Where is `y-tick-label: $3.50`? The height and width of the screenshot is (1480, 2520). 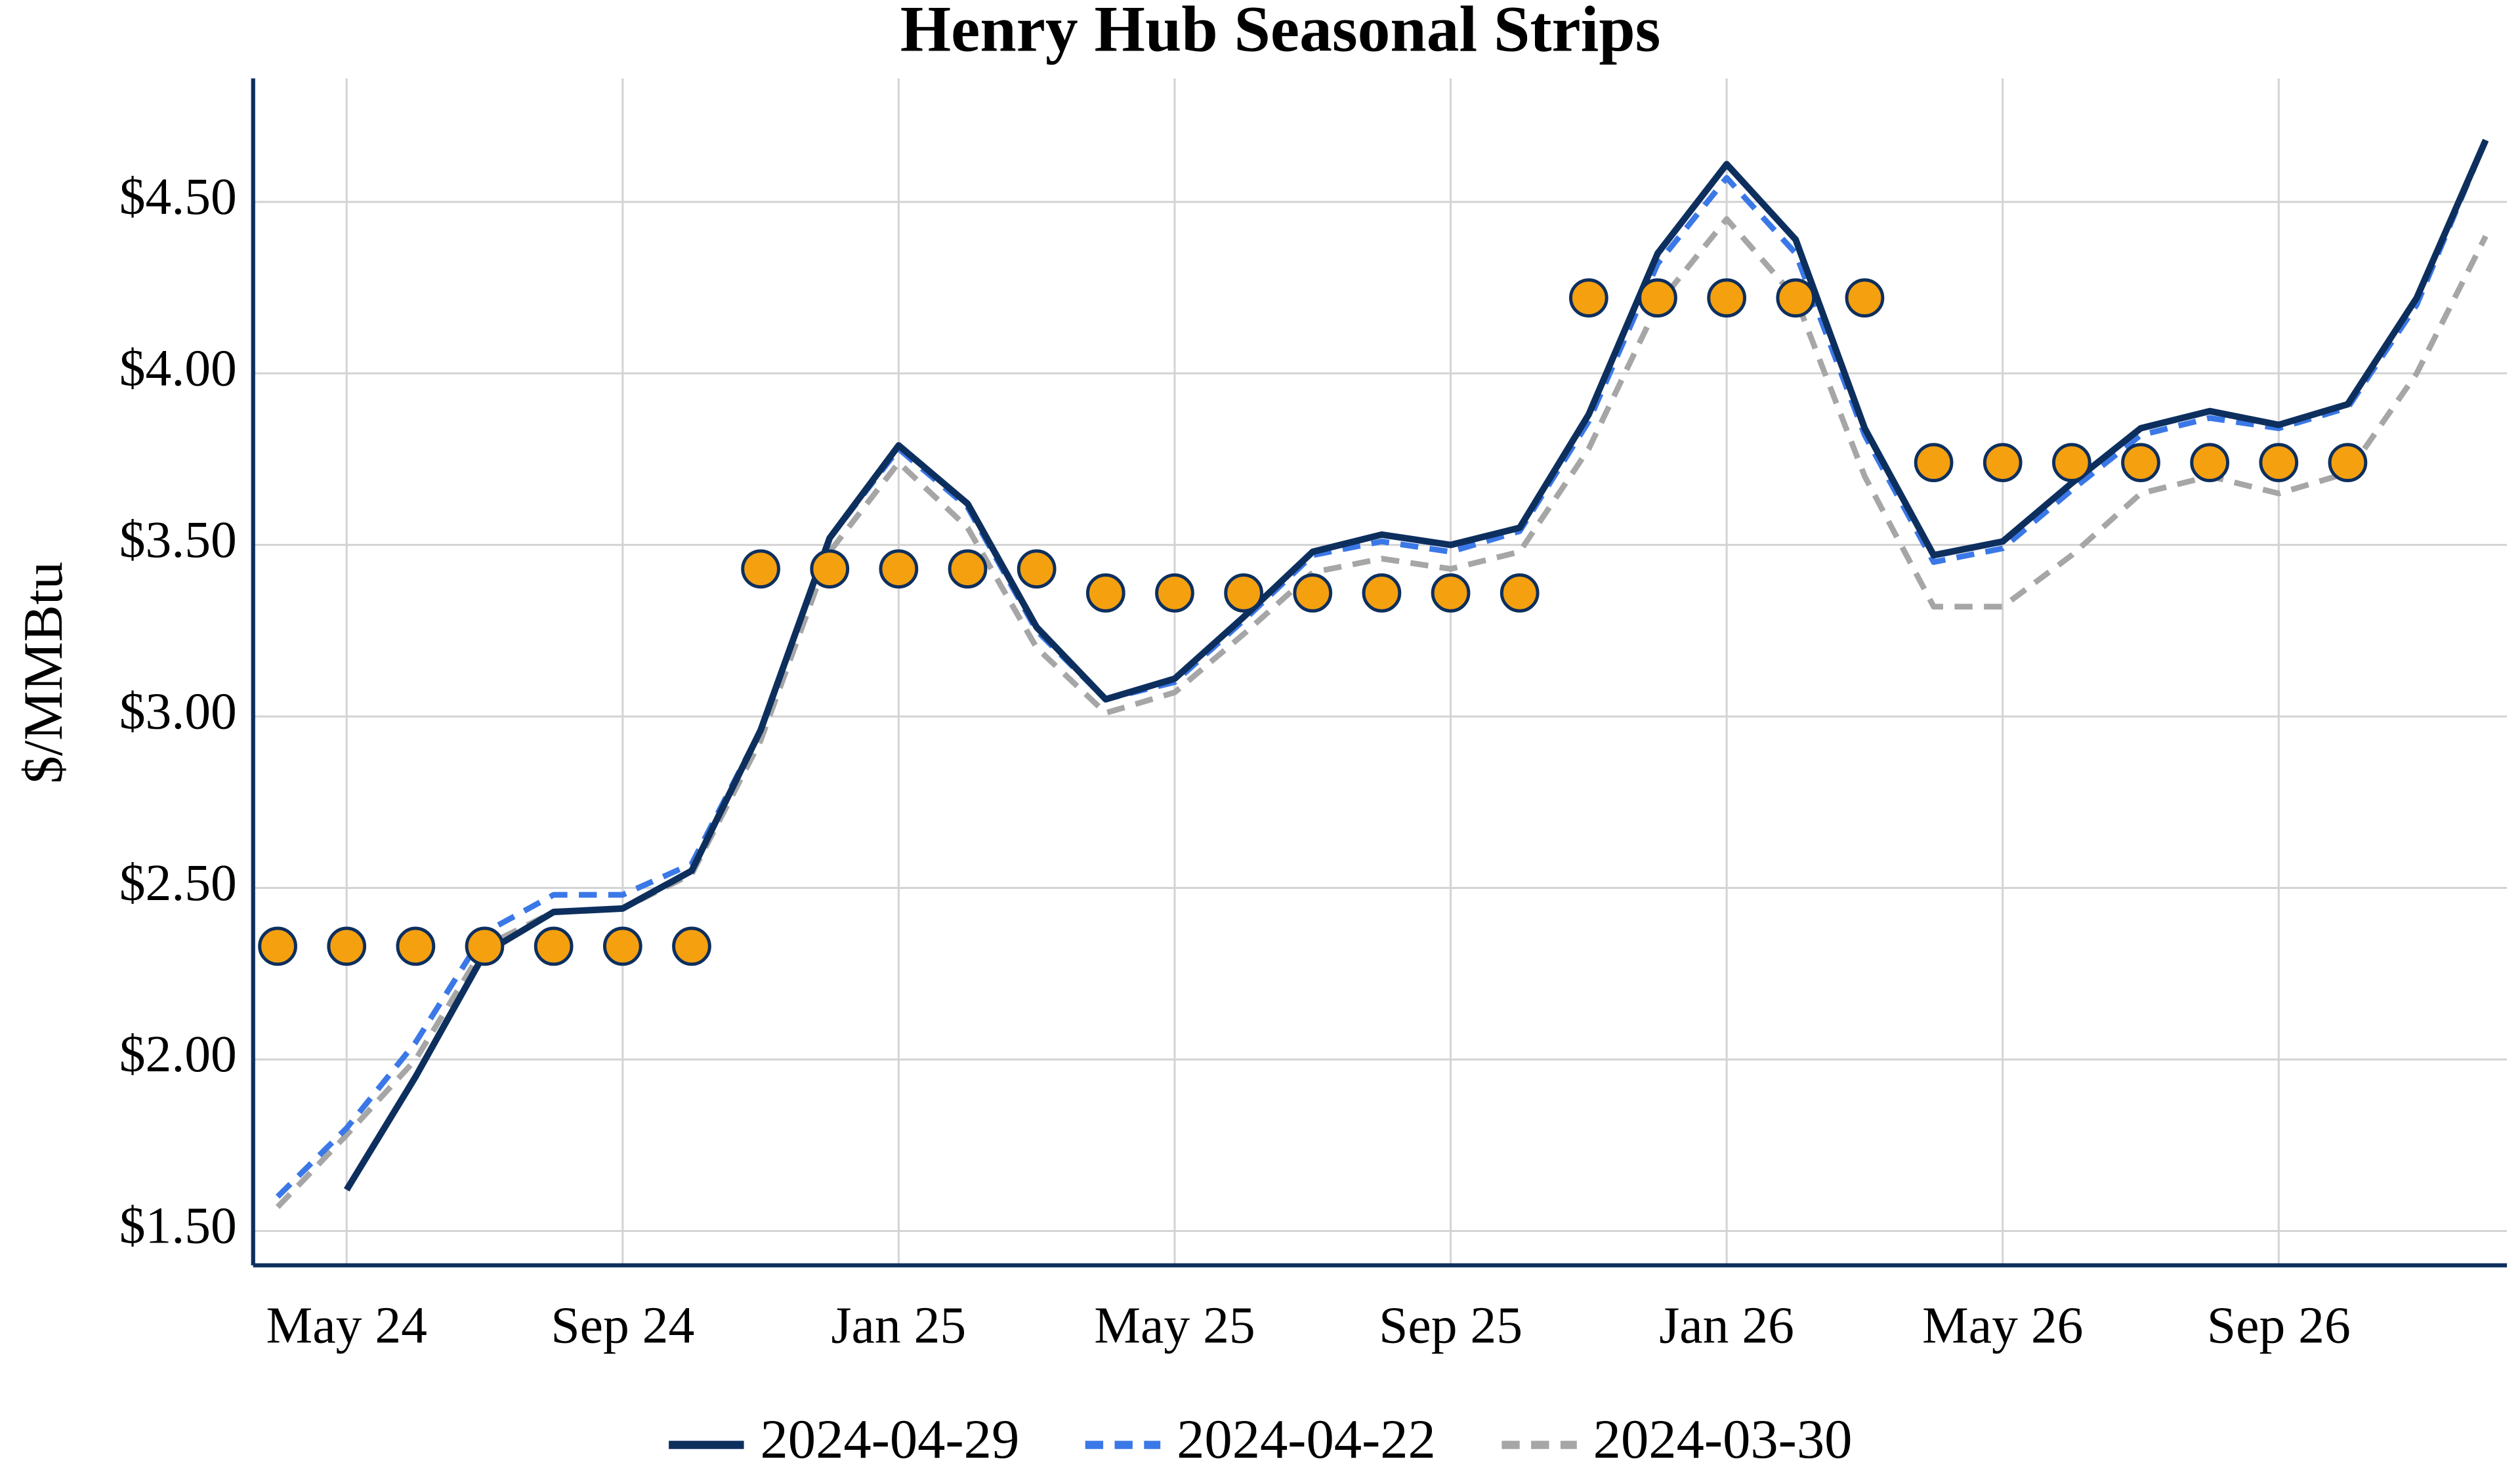 y-tick-label: $3.50 is located at coordinates (178, 540).